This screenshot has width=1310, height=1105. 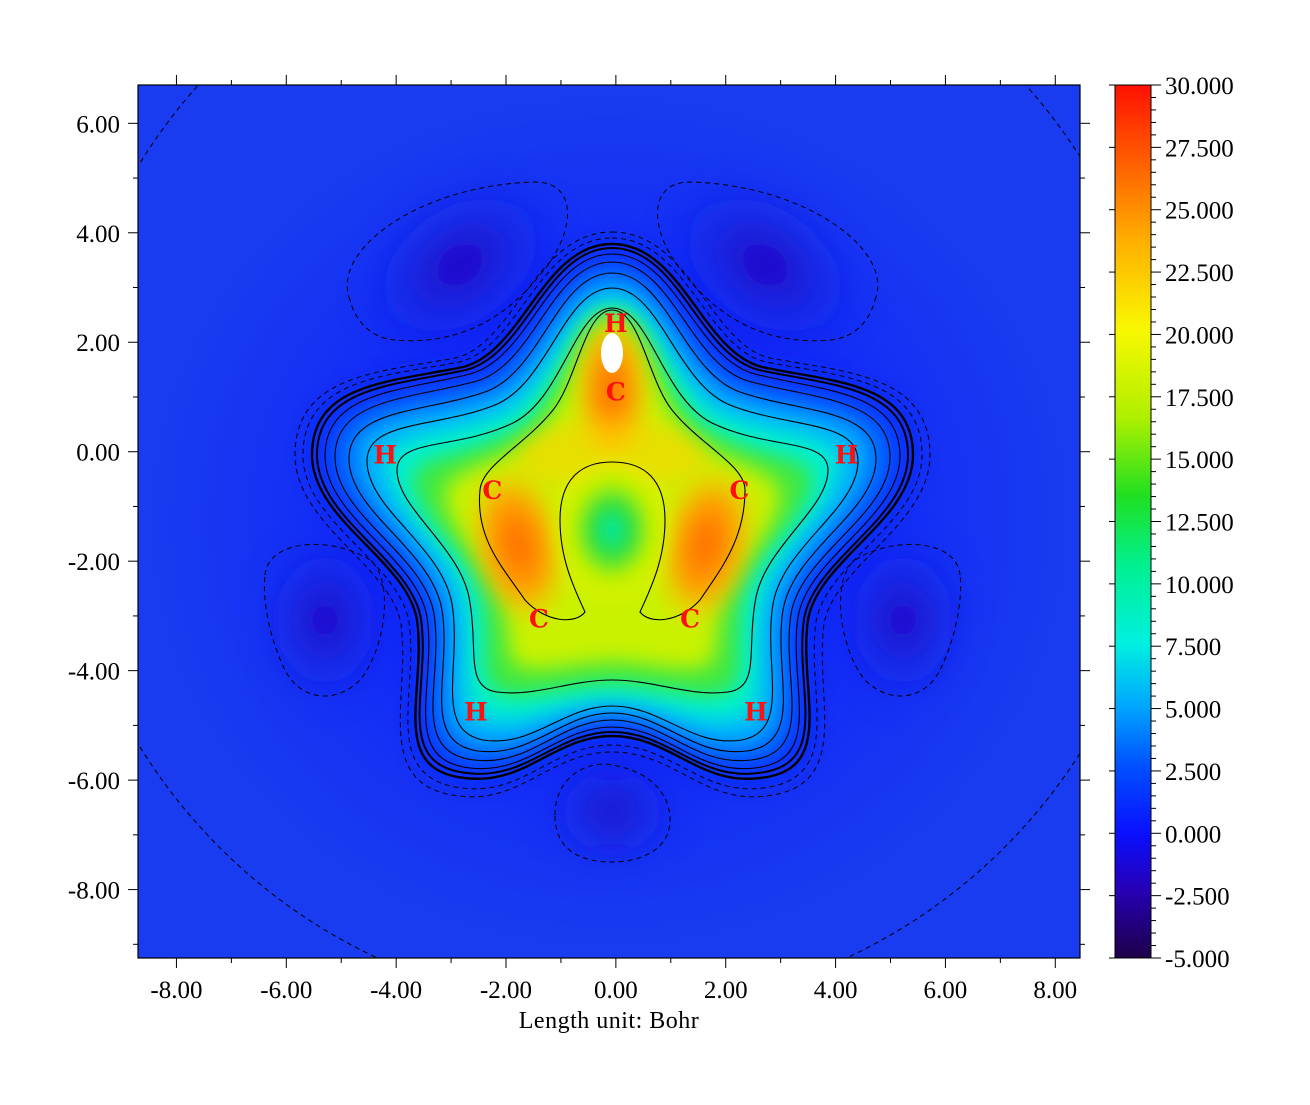 I want to click on y-tick-label: -4.00, so click(x=94, y=672).